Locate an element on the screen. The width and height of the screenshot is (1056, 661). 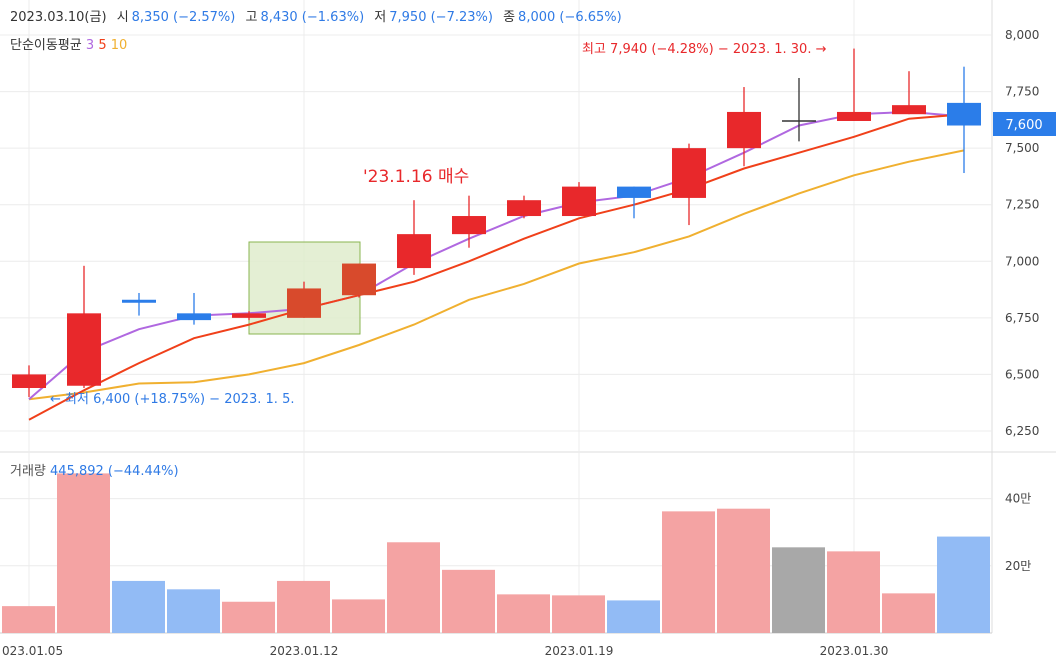
price-tick-label: 7,750 is located at coordinates (1022, 92).